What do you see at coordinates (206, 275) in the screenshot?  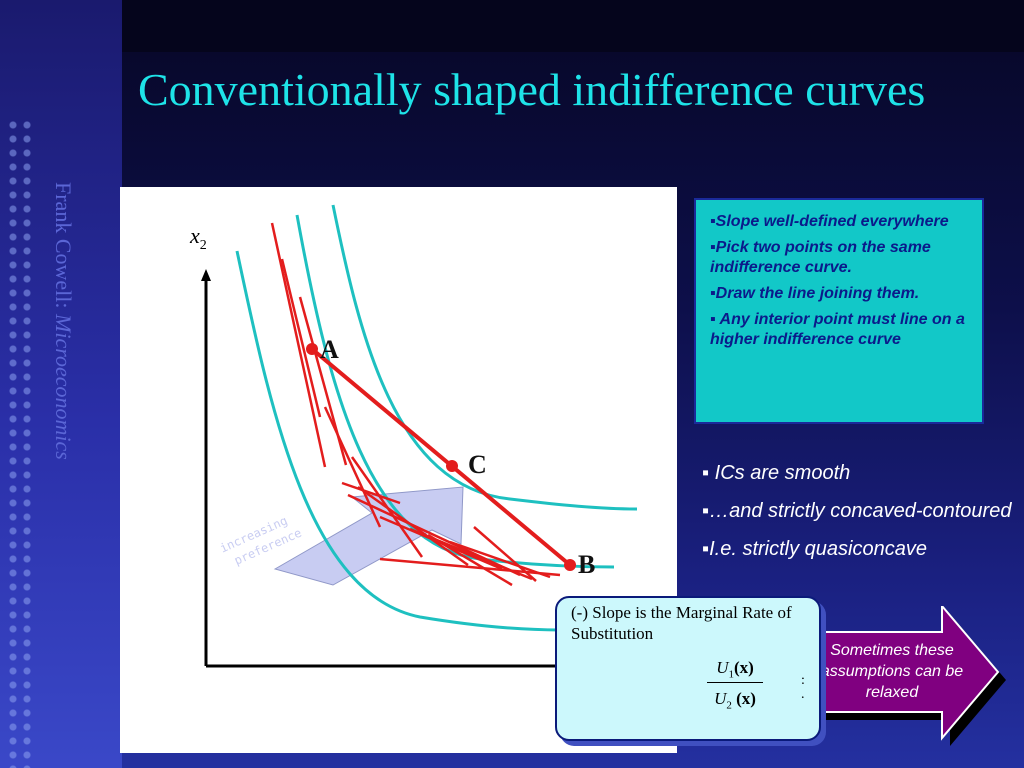 I see `y-axis-arrowhead` at bounding box center [206, 275].